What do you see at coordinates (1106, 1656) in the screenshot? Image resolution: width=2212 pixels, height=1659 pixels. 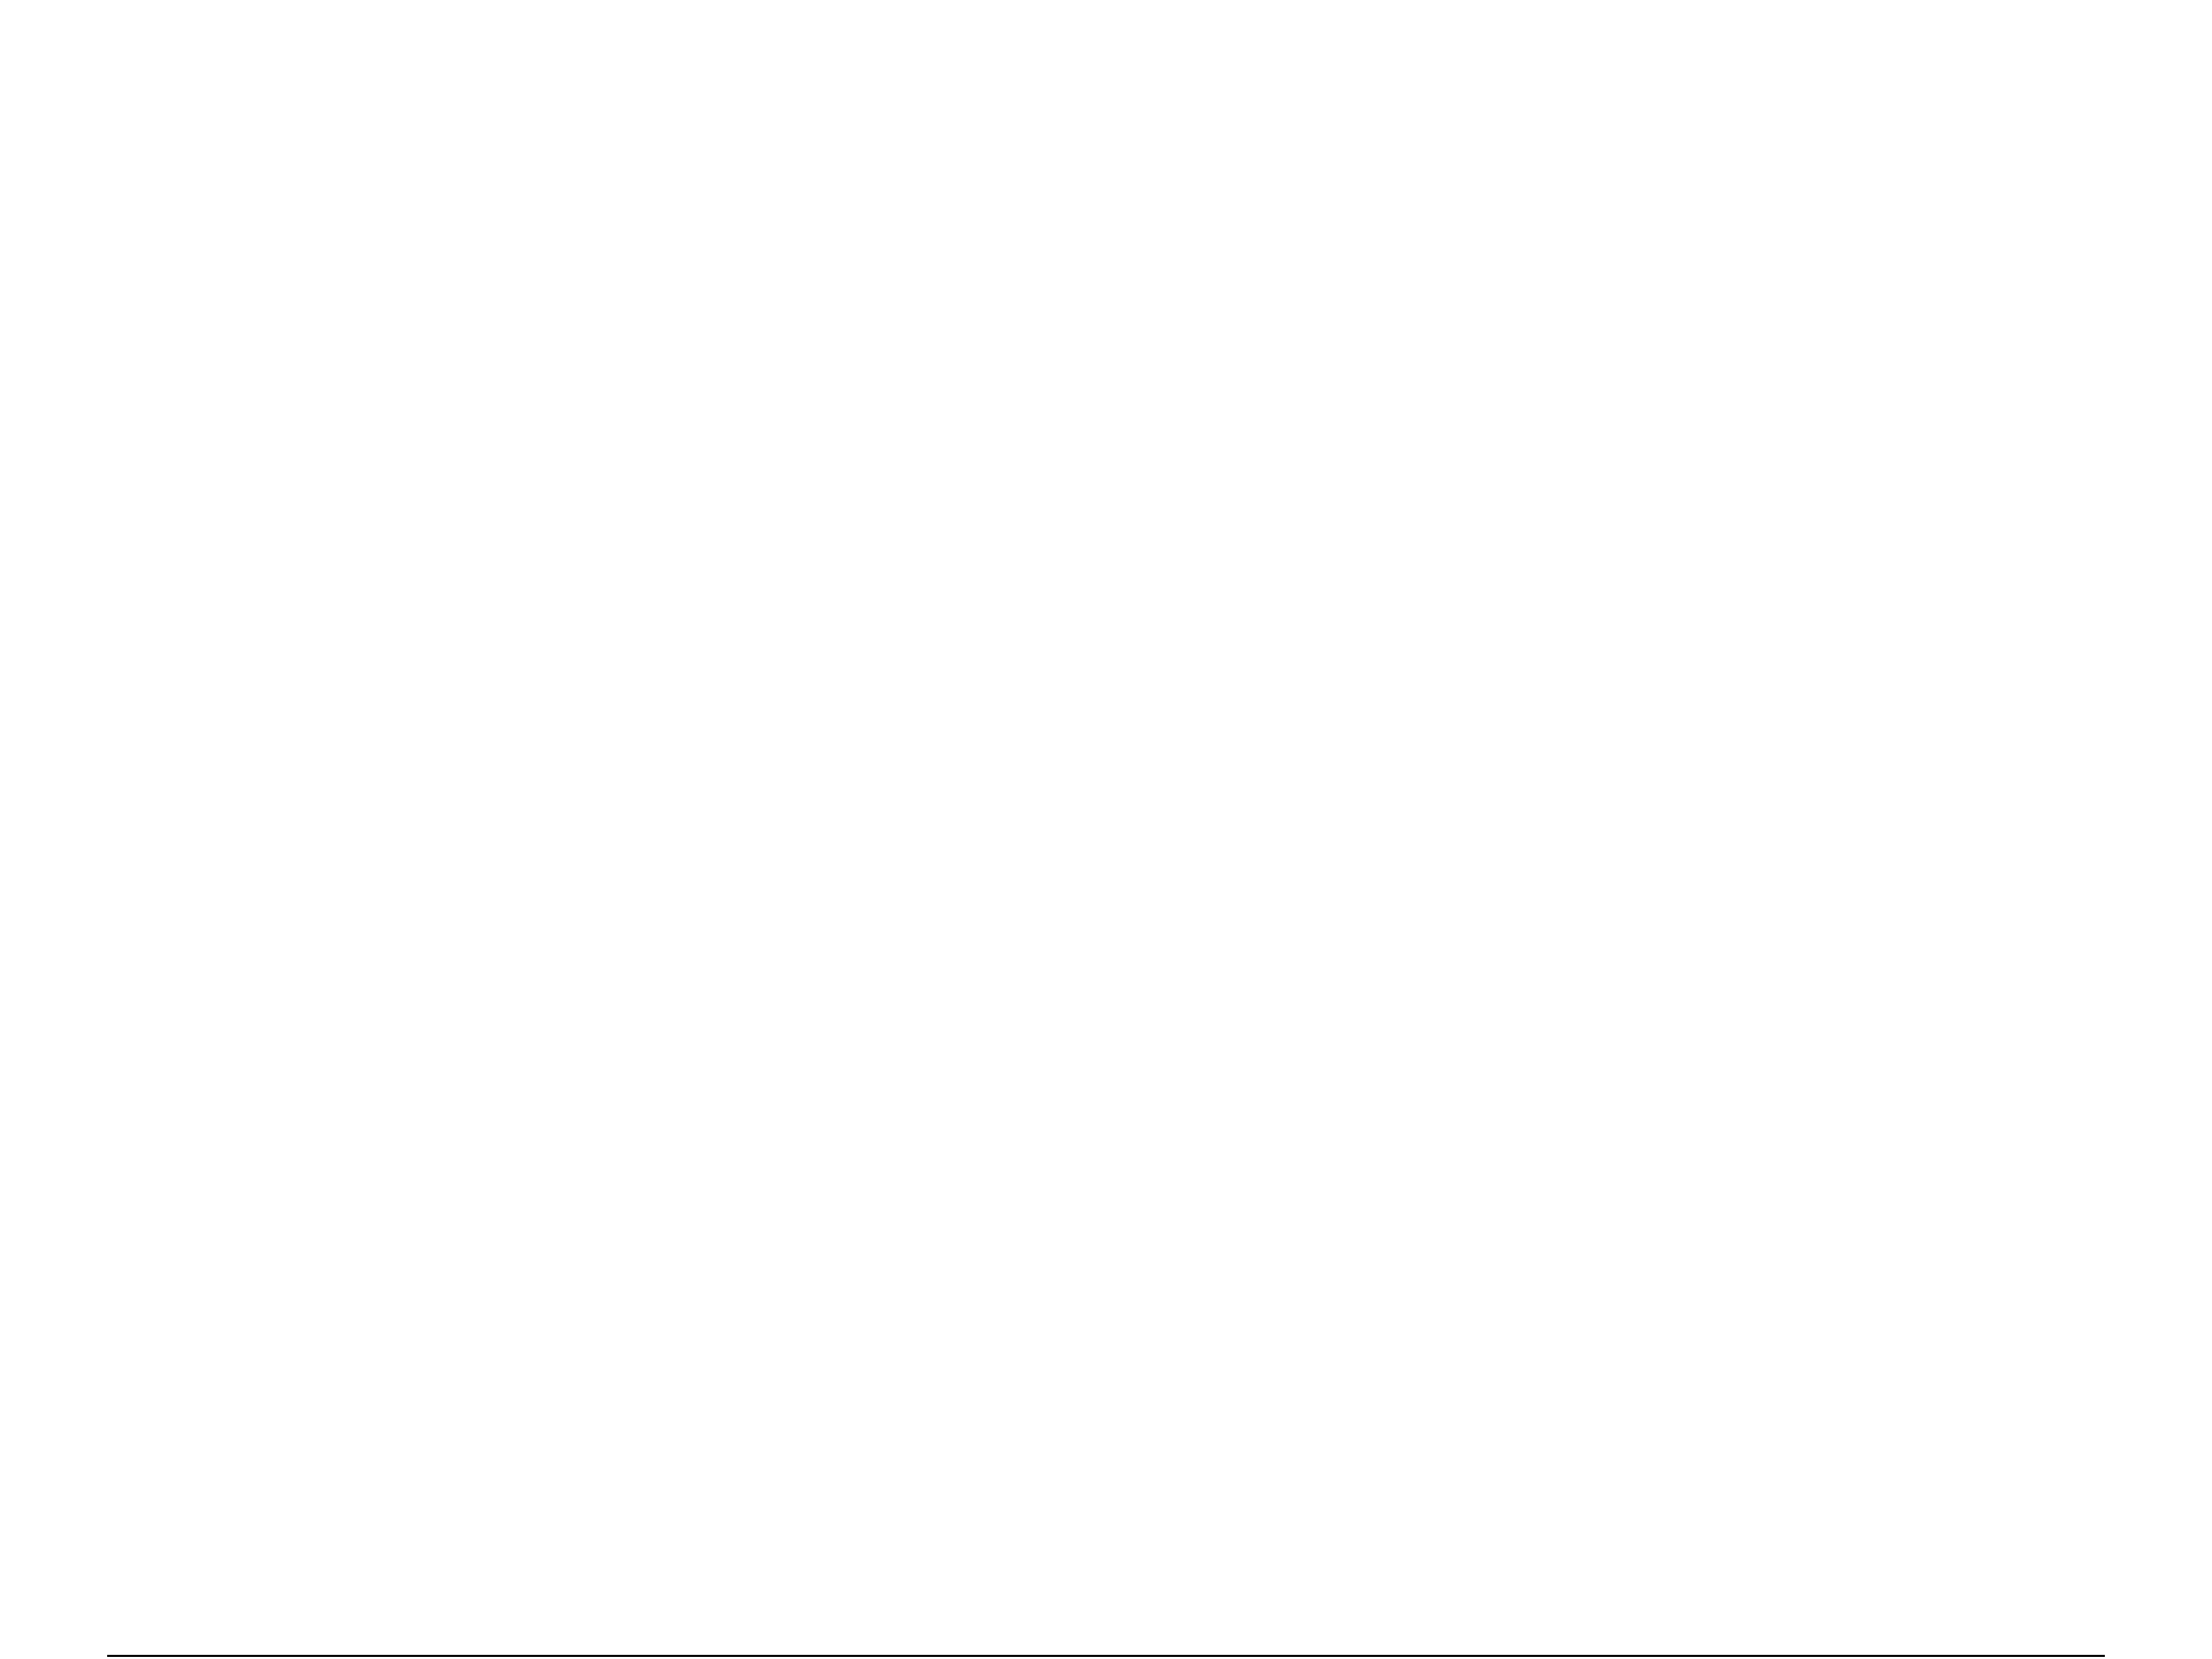 I see `footer-rule` at bounding box center [1106, 1656].